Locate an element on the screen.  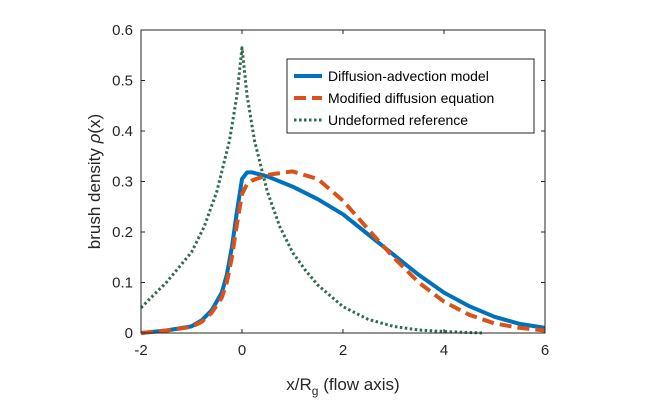
legend-label-undeformed-reference: Undeformed reference is located at coordinates (398, 120).